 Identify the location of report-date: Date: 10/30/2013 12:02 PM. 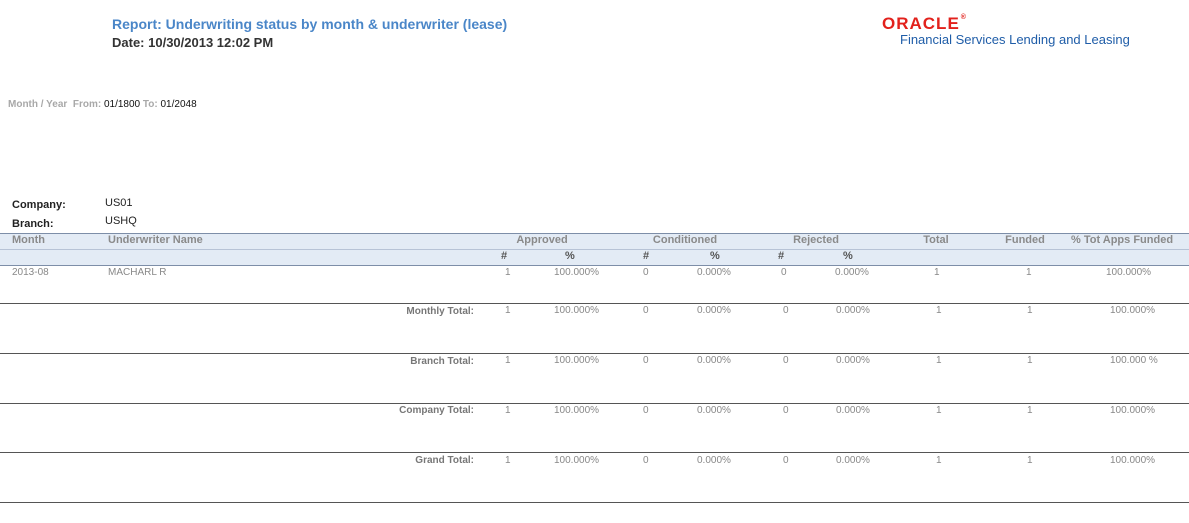
(193, 42).